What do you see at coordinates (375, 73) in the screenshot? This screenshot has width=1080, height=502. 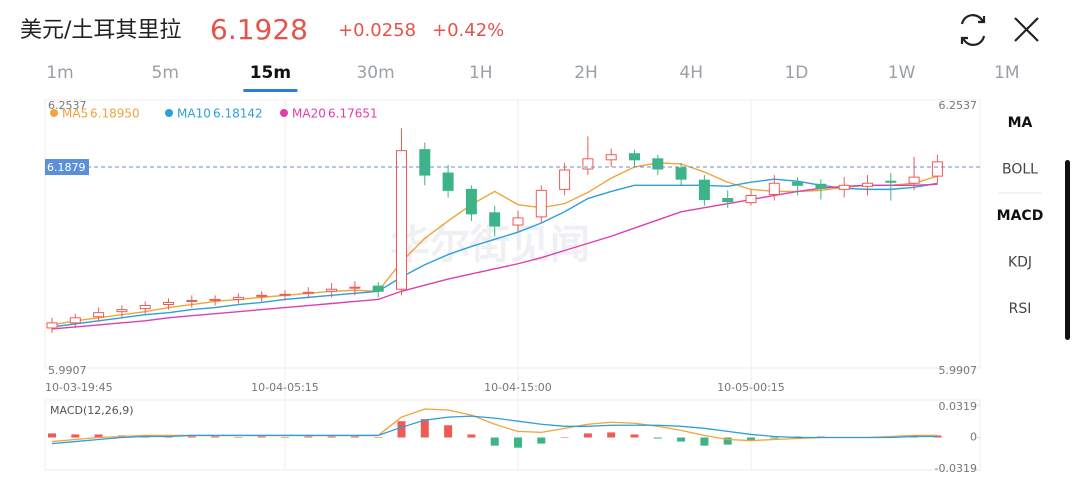 I see `timeframe-tab: 30m` at bounding box center [375, 73].